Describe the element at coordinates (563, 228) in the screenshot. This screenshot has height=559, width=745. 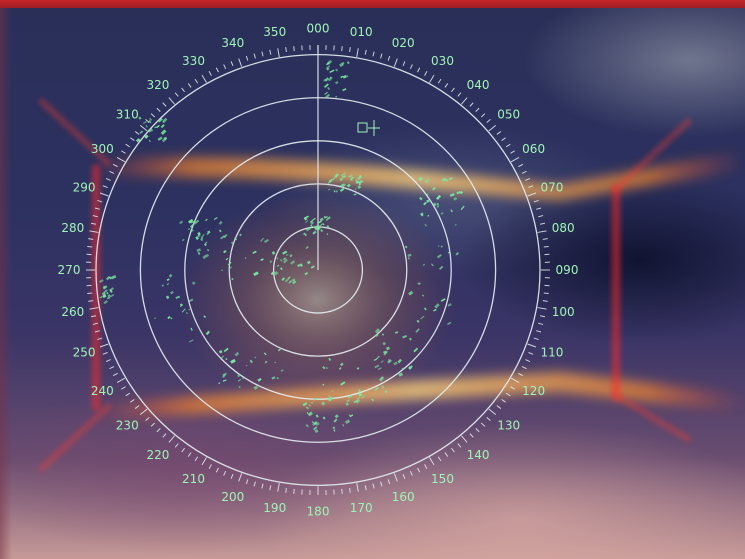
I see `bearing-label: 080` at that location.